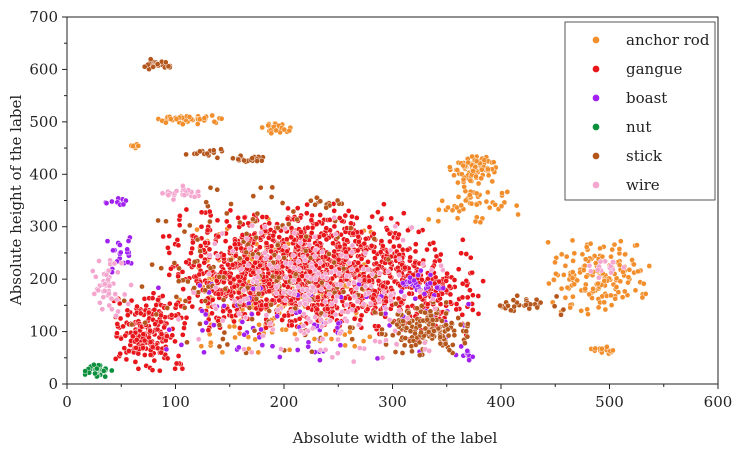 This screenshot has width=744, height=453. What do you see at coordinates (16, 201) in the screenshot?
I see `y-axis-title: Absolute height of the label` at bounding box center [16, 201].